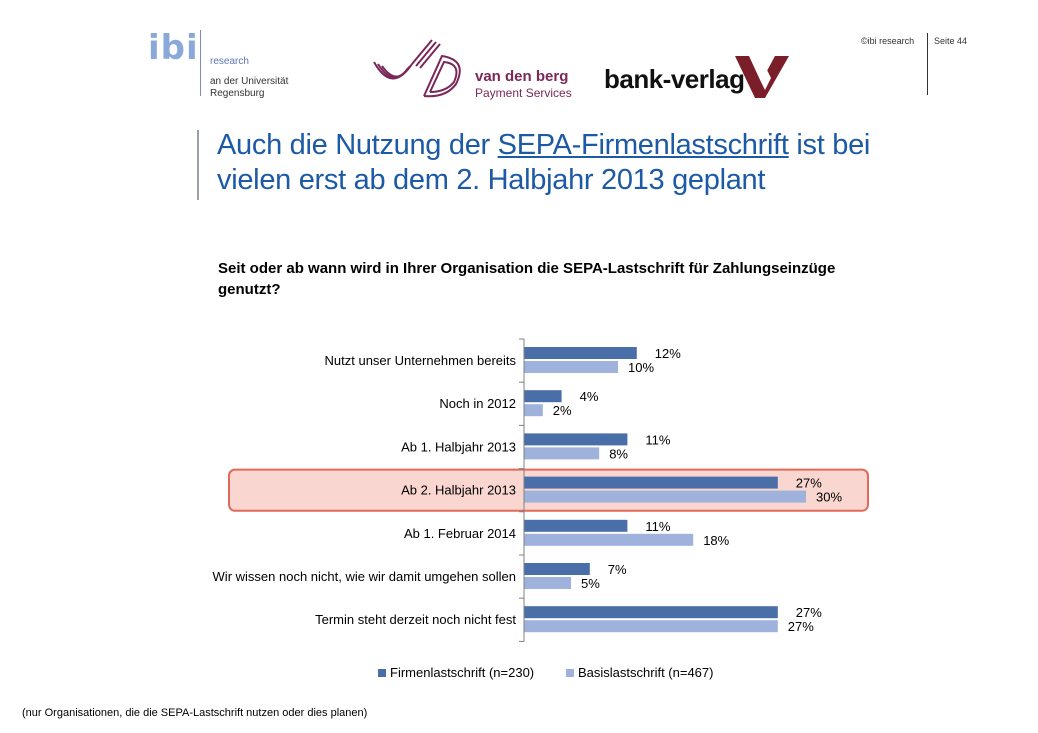 This screenshot has width=1038, height=733. I want to click on title-line1-end: ist bei, so click(829, 145).